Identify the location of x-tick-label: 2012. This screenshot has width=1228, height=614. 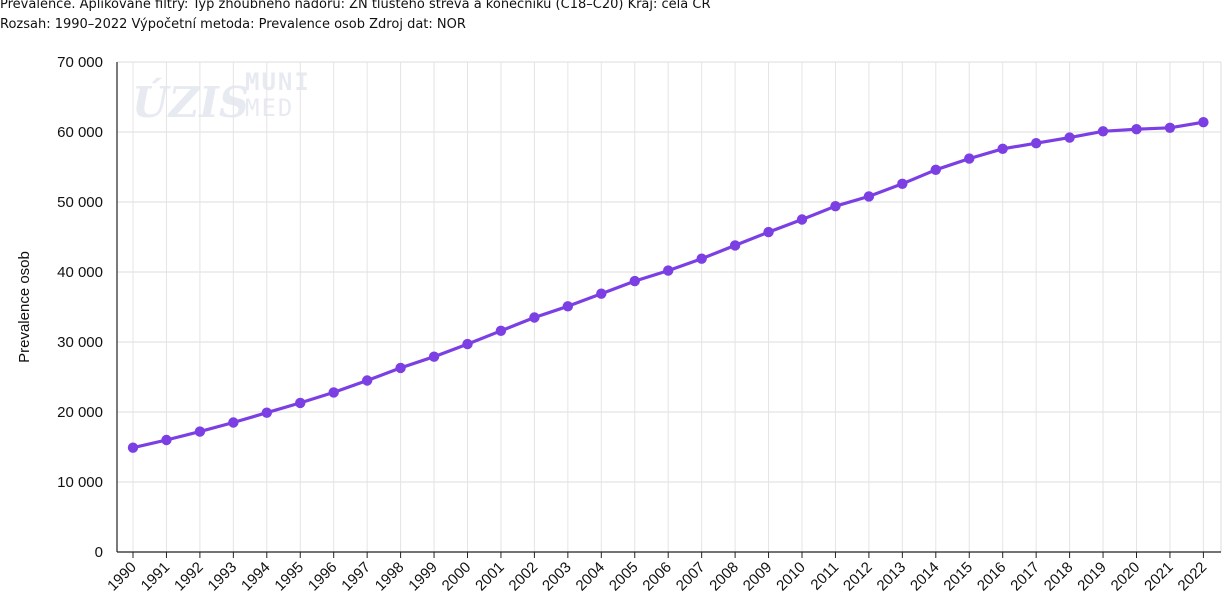
(858, 577).